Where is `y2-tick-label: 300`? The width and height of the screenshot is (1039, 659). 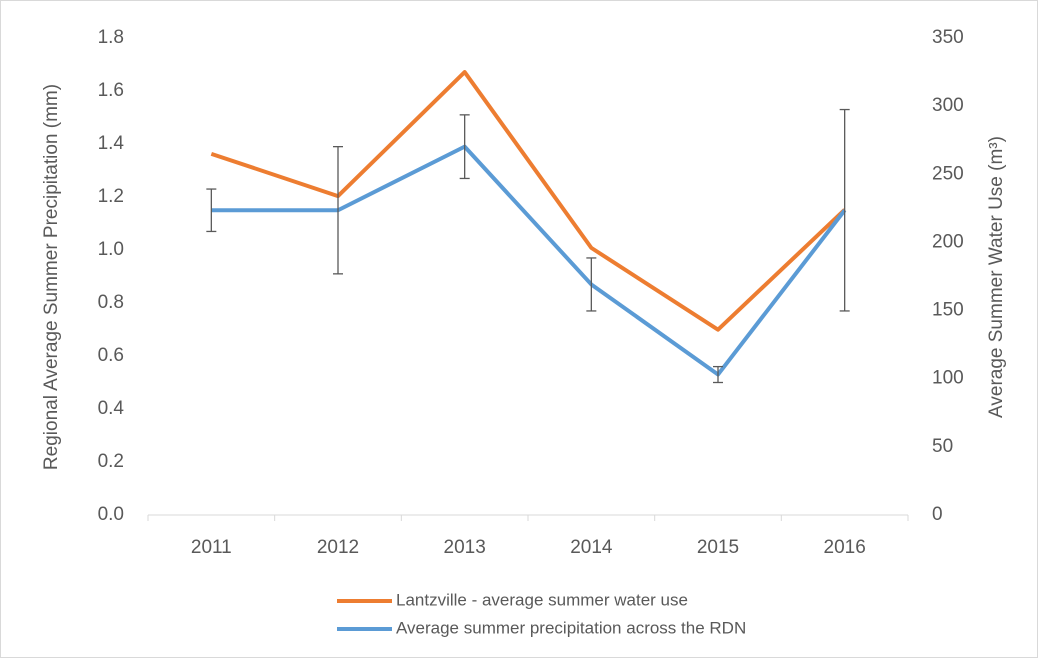 y2-tick-label: 300 is located at coordinates (948, 105).